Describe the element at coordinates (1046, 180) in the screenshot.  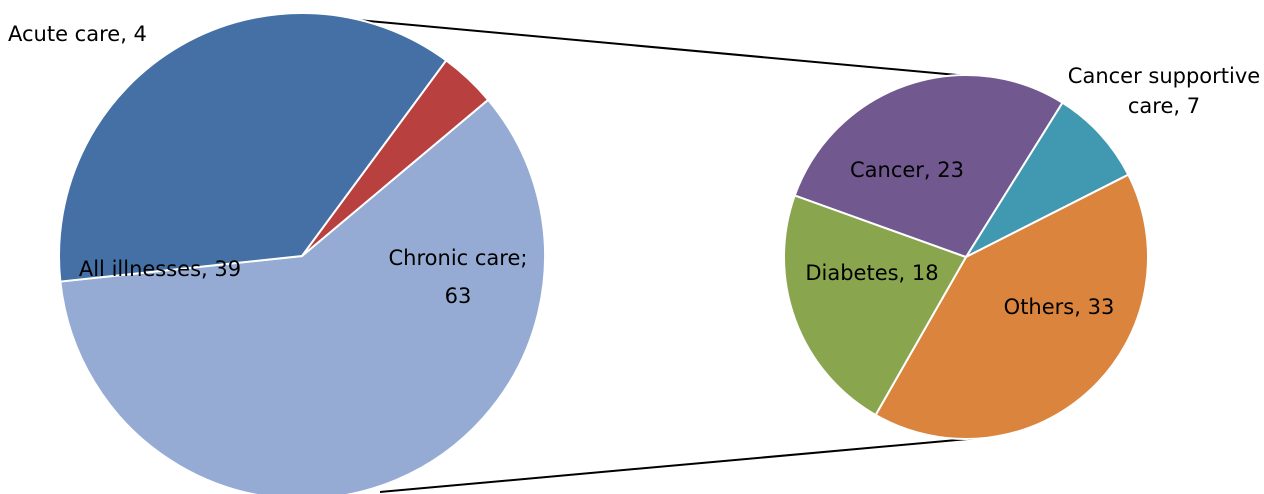
I see `slice-cancer-supportive-care` at that location.